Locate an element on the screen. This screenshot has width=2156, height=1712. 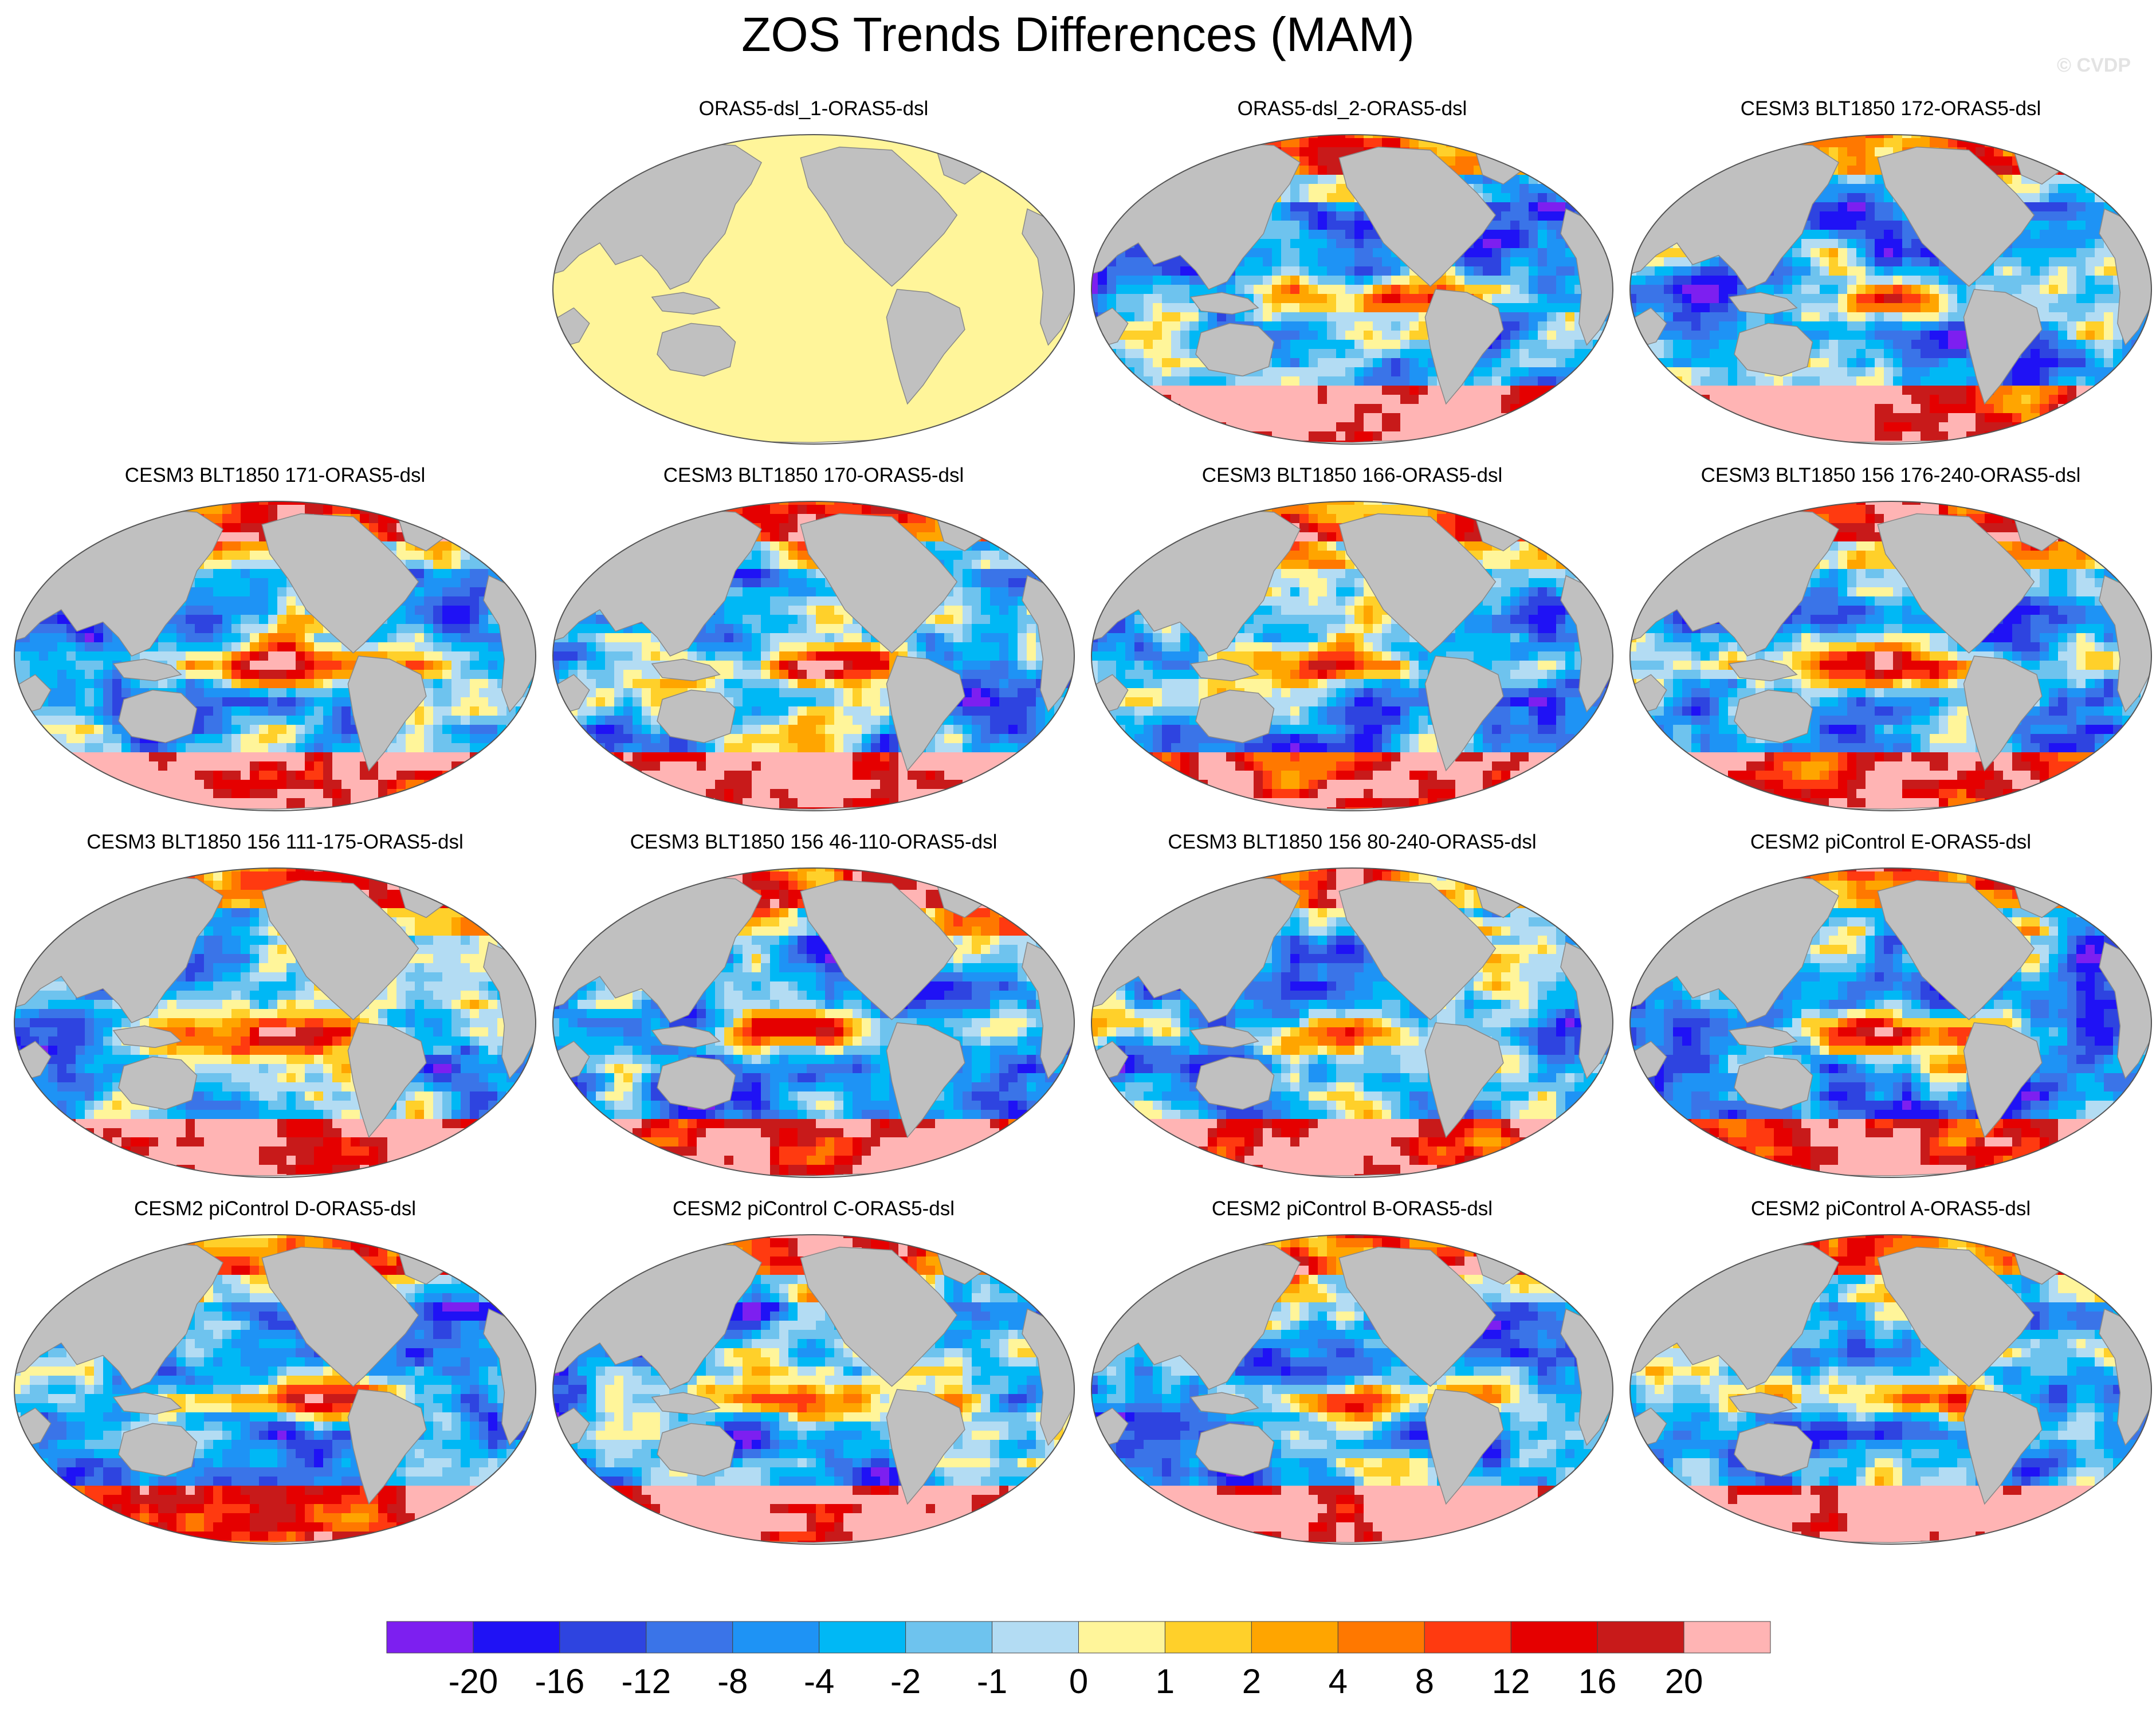
map-panel: CESM3 BLT1850 156 80-240-ORAS5-dsl is located at coordinates (1352, 1008).